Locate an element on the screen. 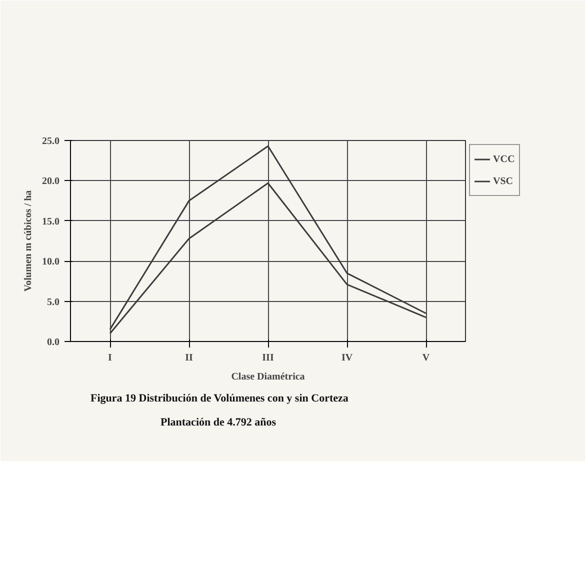  text: Figura 19 Distribución de Volúmenes con y sin Corteza is located at coordinates (219, 398).